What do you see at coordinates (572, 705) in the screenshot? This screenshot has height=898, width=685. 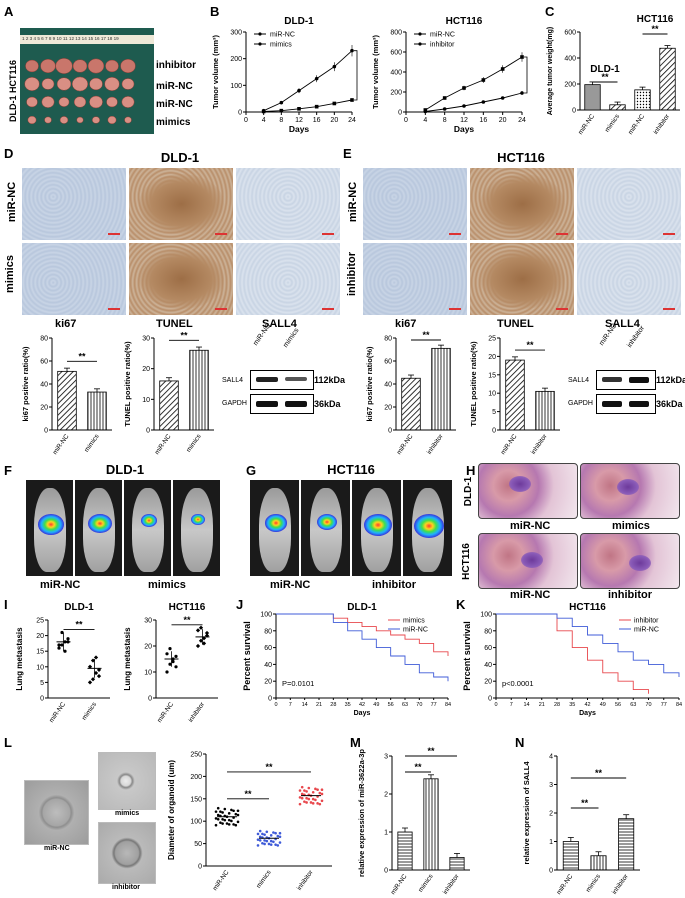 I see `k-xtick-label: 35` at bounding box center [572, 705].